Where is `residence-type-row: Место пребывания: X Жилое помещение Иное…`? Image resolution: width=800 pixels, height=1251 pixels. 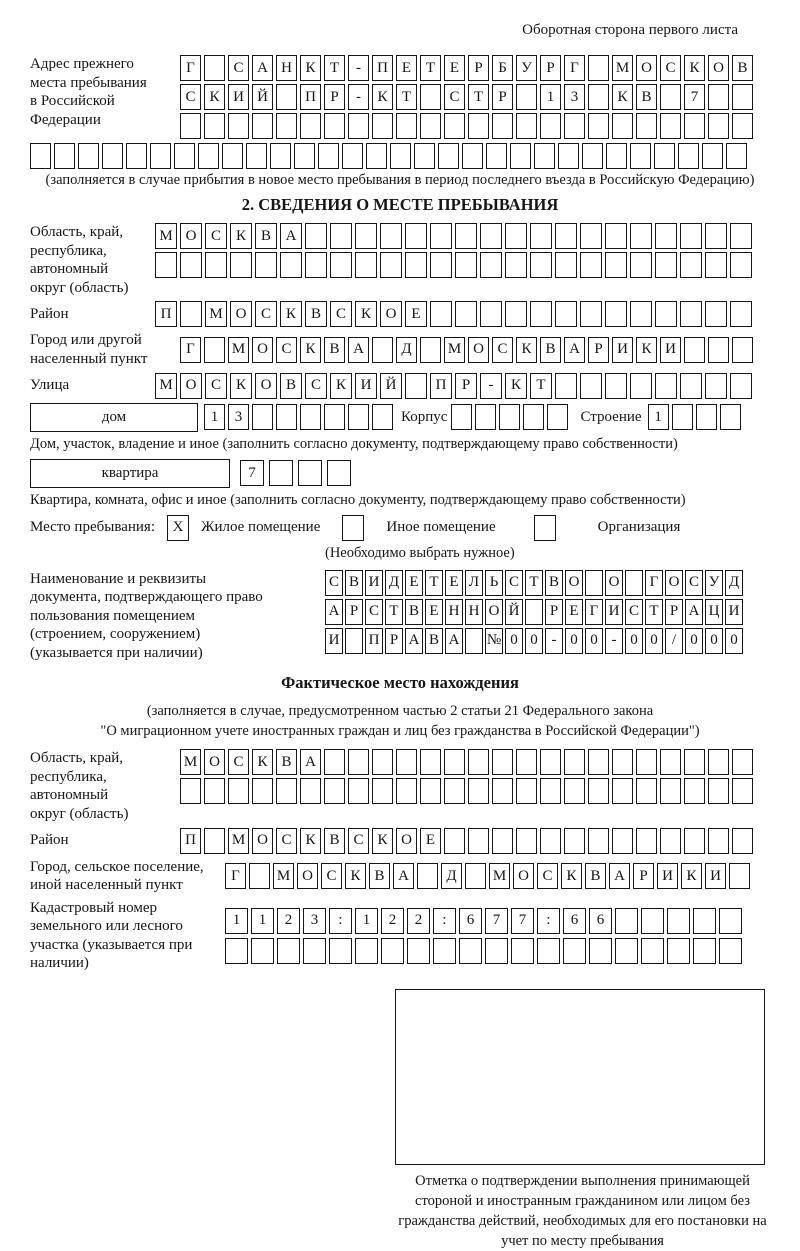
residence-type-row: Место пребывания: X Жилое помещение Иное… is located at coordinates (400, 527).